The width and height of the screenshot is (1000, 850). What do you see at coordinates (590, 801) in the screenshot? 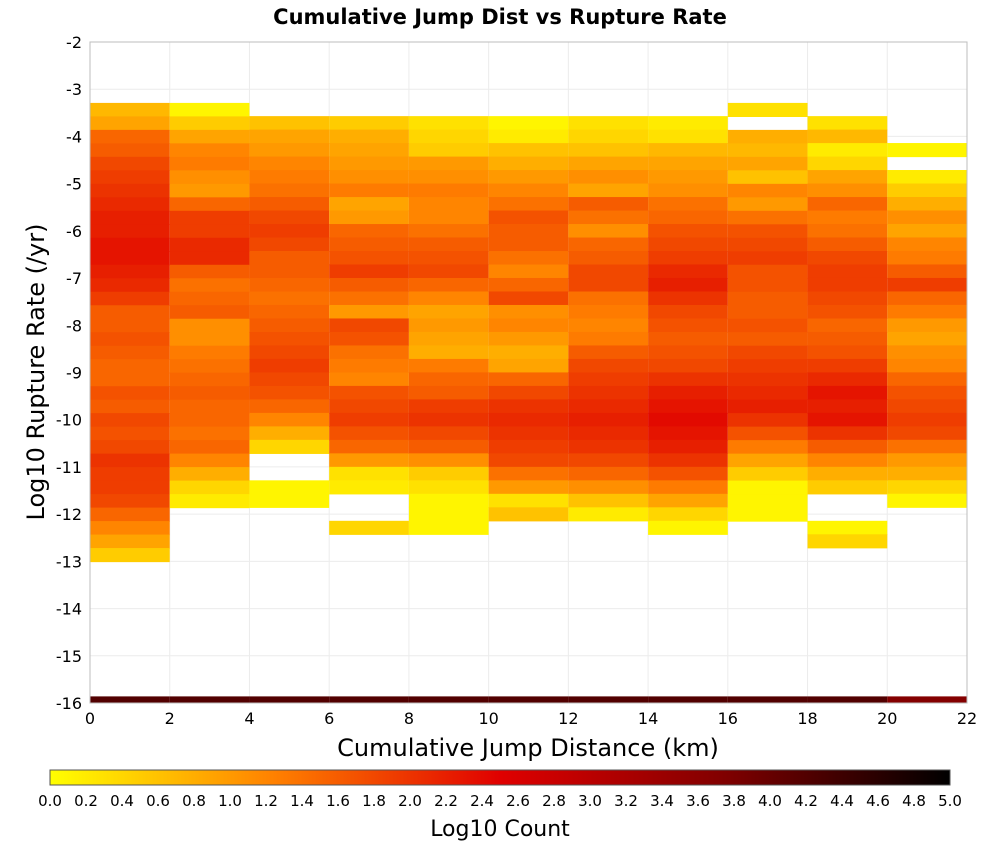
I see `colorbar-tick-label: 3.0` at bounding box center [590, 801].